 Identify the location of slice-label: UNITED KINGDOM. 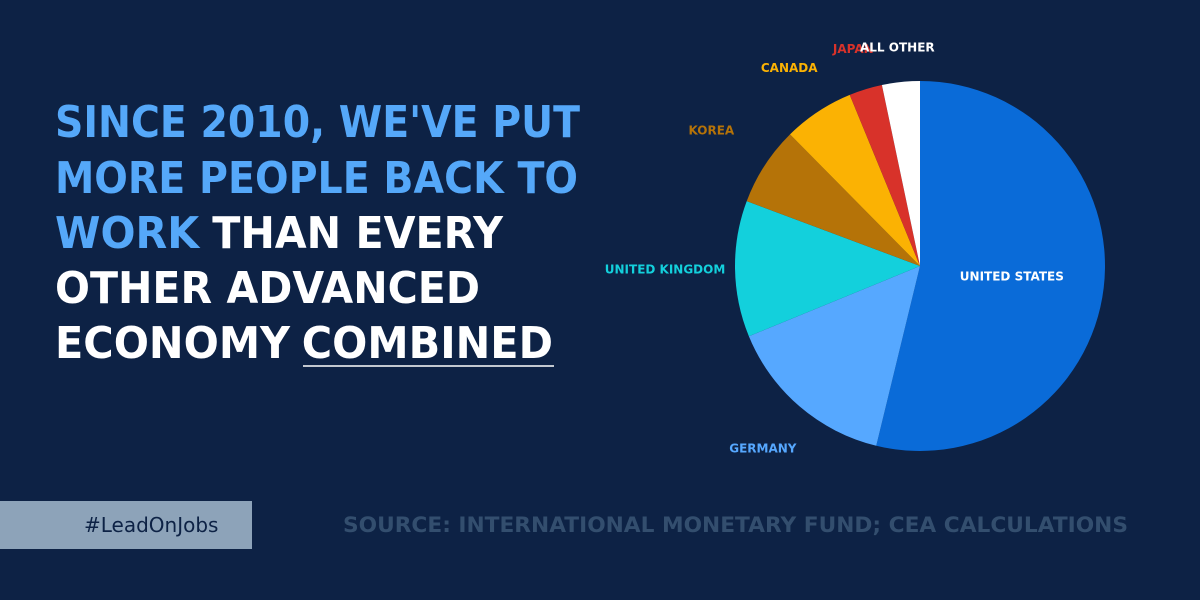
(665, 270).